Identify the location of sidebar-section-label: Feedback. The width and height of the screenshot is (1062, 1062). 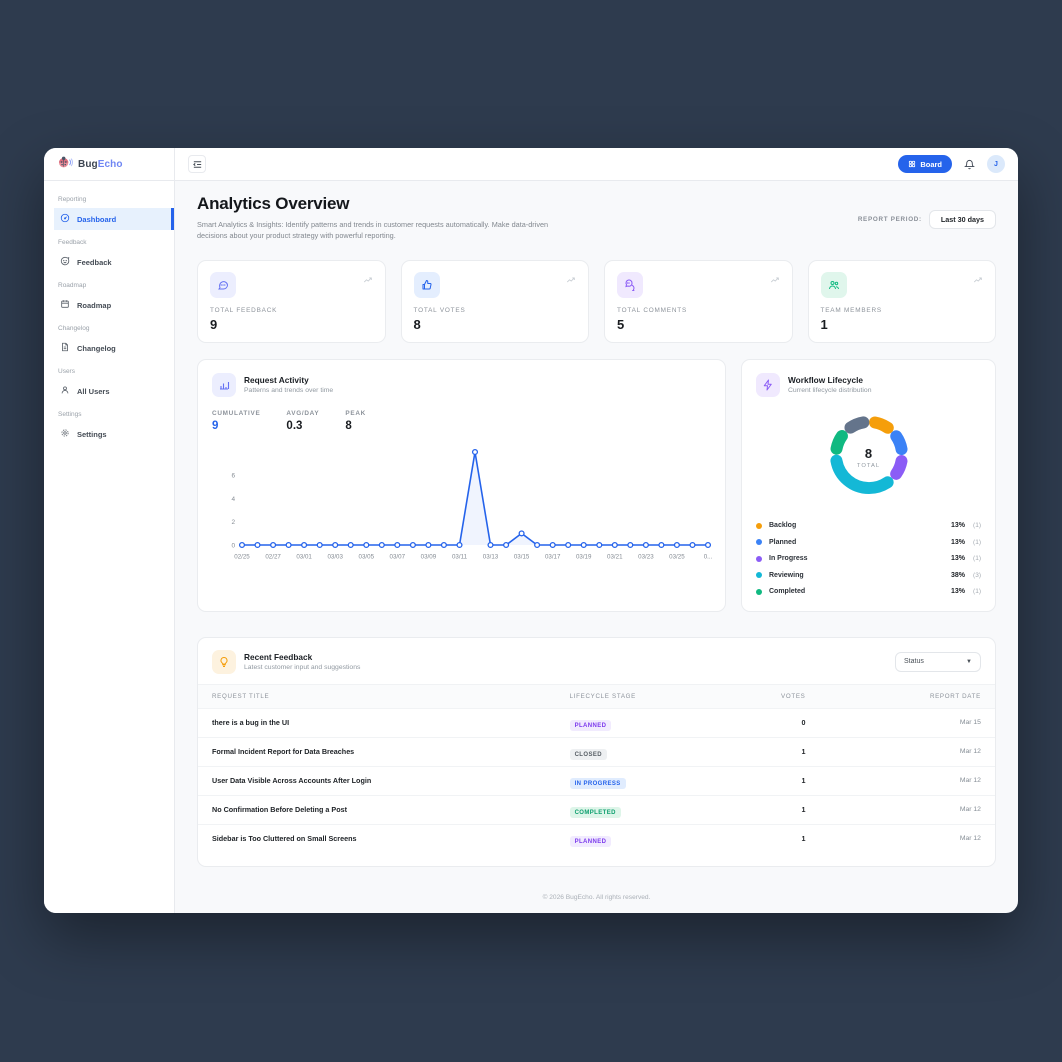
(72, 242).